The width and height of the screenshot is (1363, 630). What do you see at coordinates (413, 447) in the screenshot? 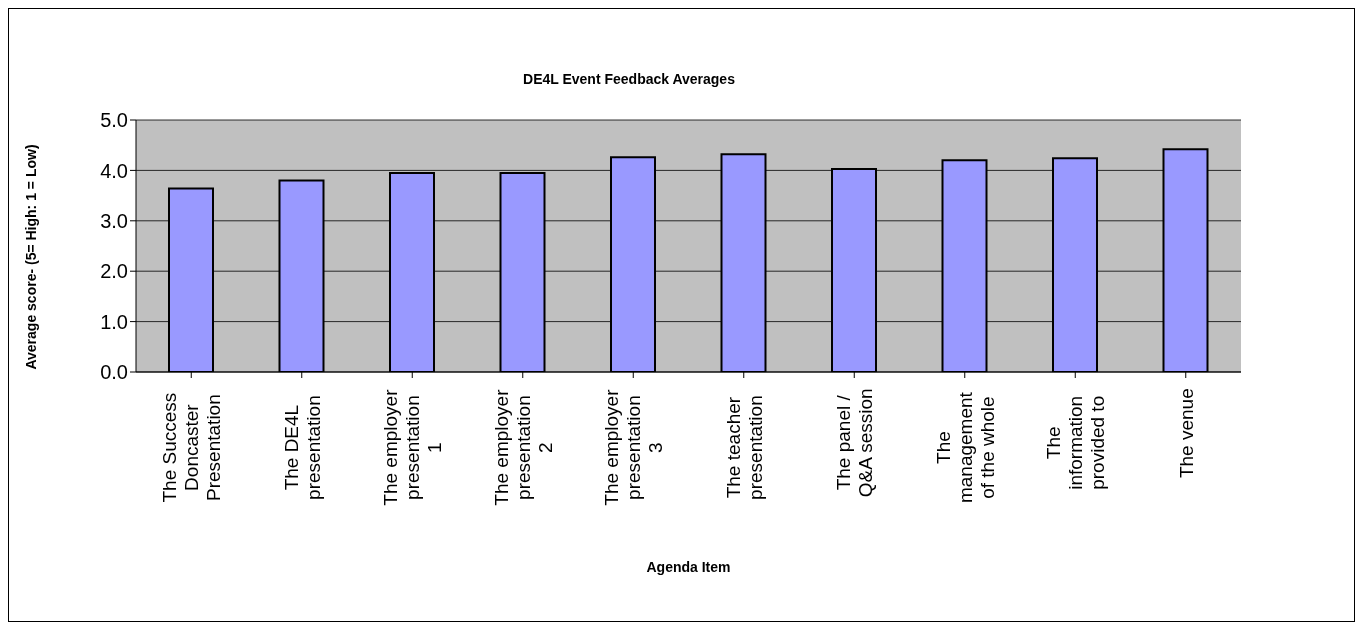
I see `x-tick-label: The employer presentation 1` at bounding box center [413, 447].